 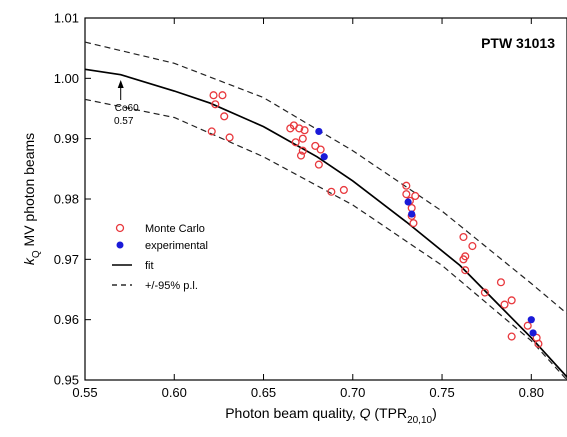 I want to click on y-axis-title-subscript: Q, so click(x=36, y=254).